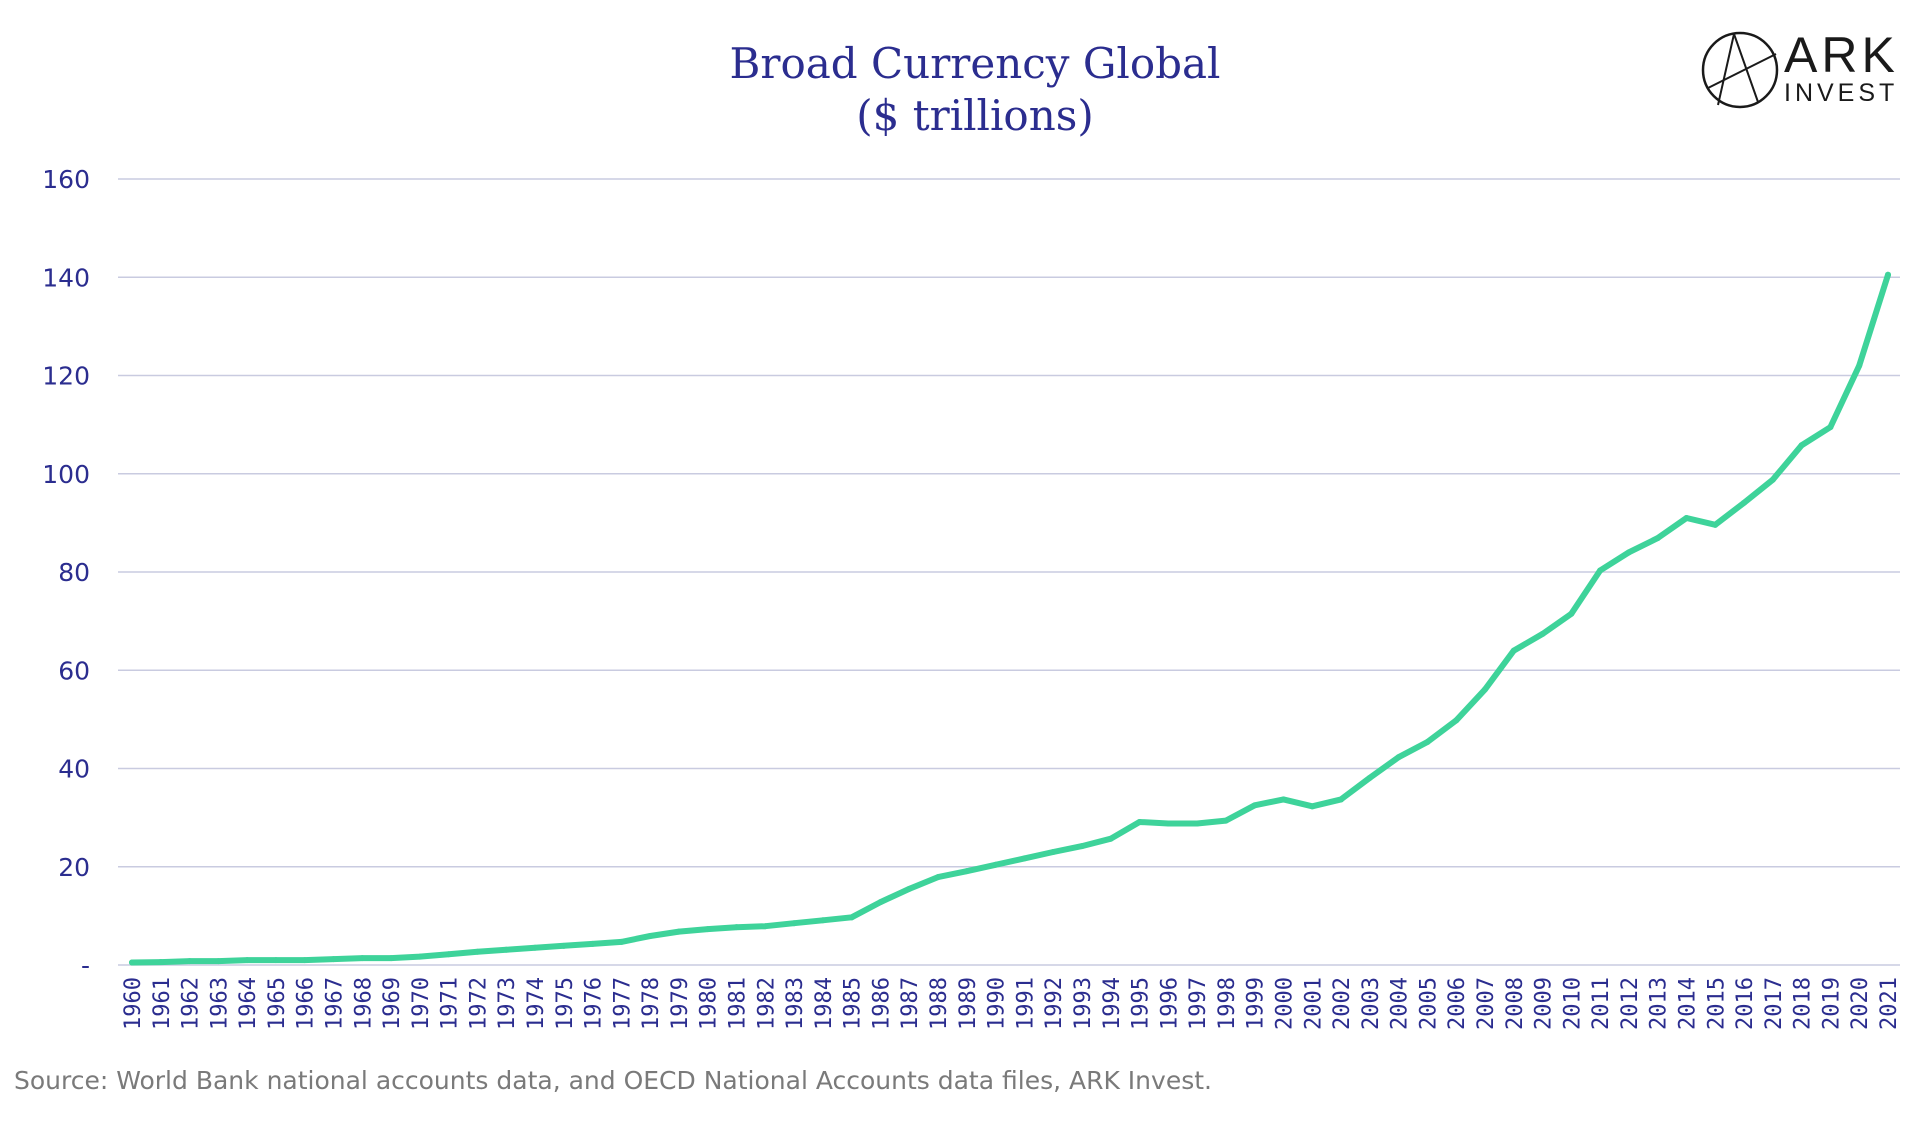  I want to click on data-point-1990, so click(995, 864).